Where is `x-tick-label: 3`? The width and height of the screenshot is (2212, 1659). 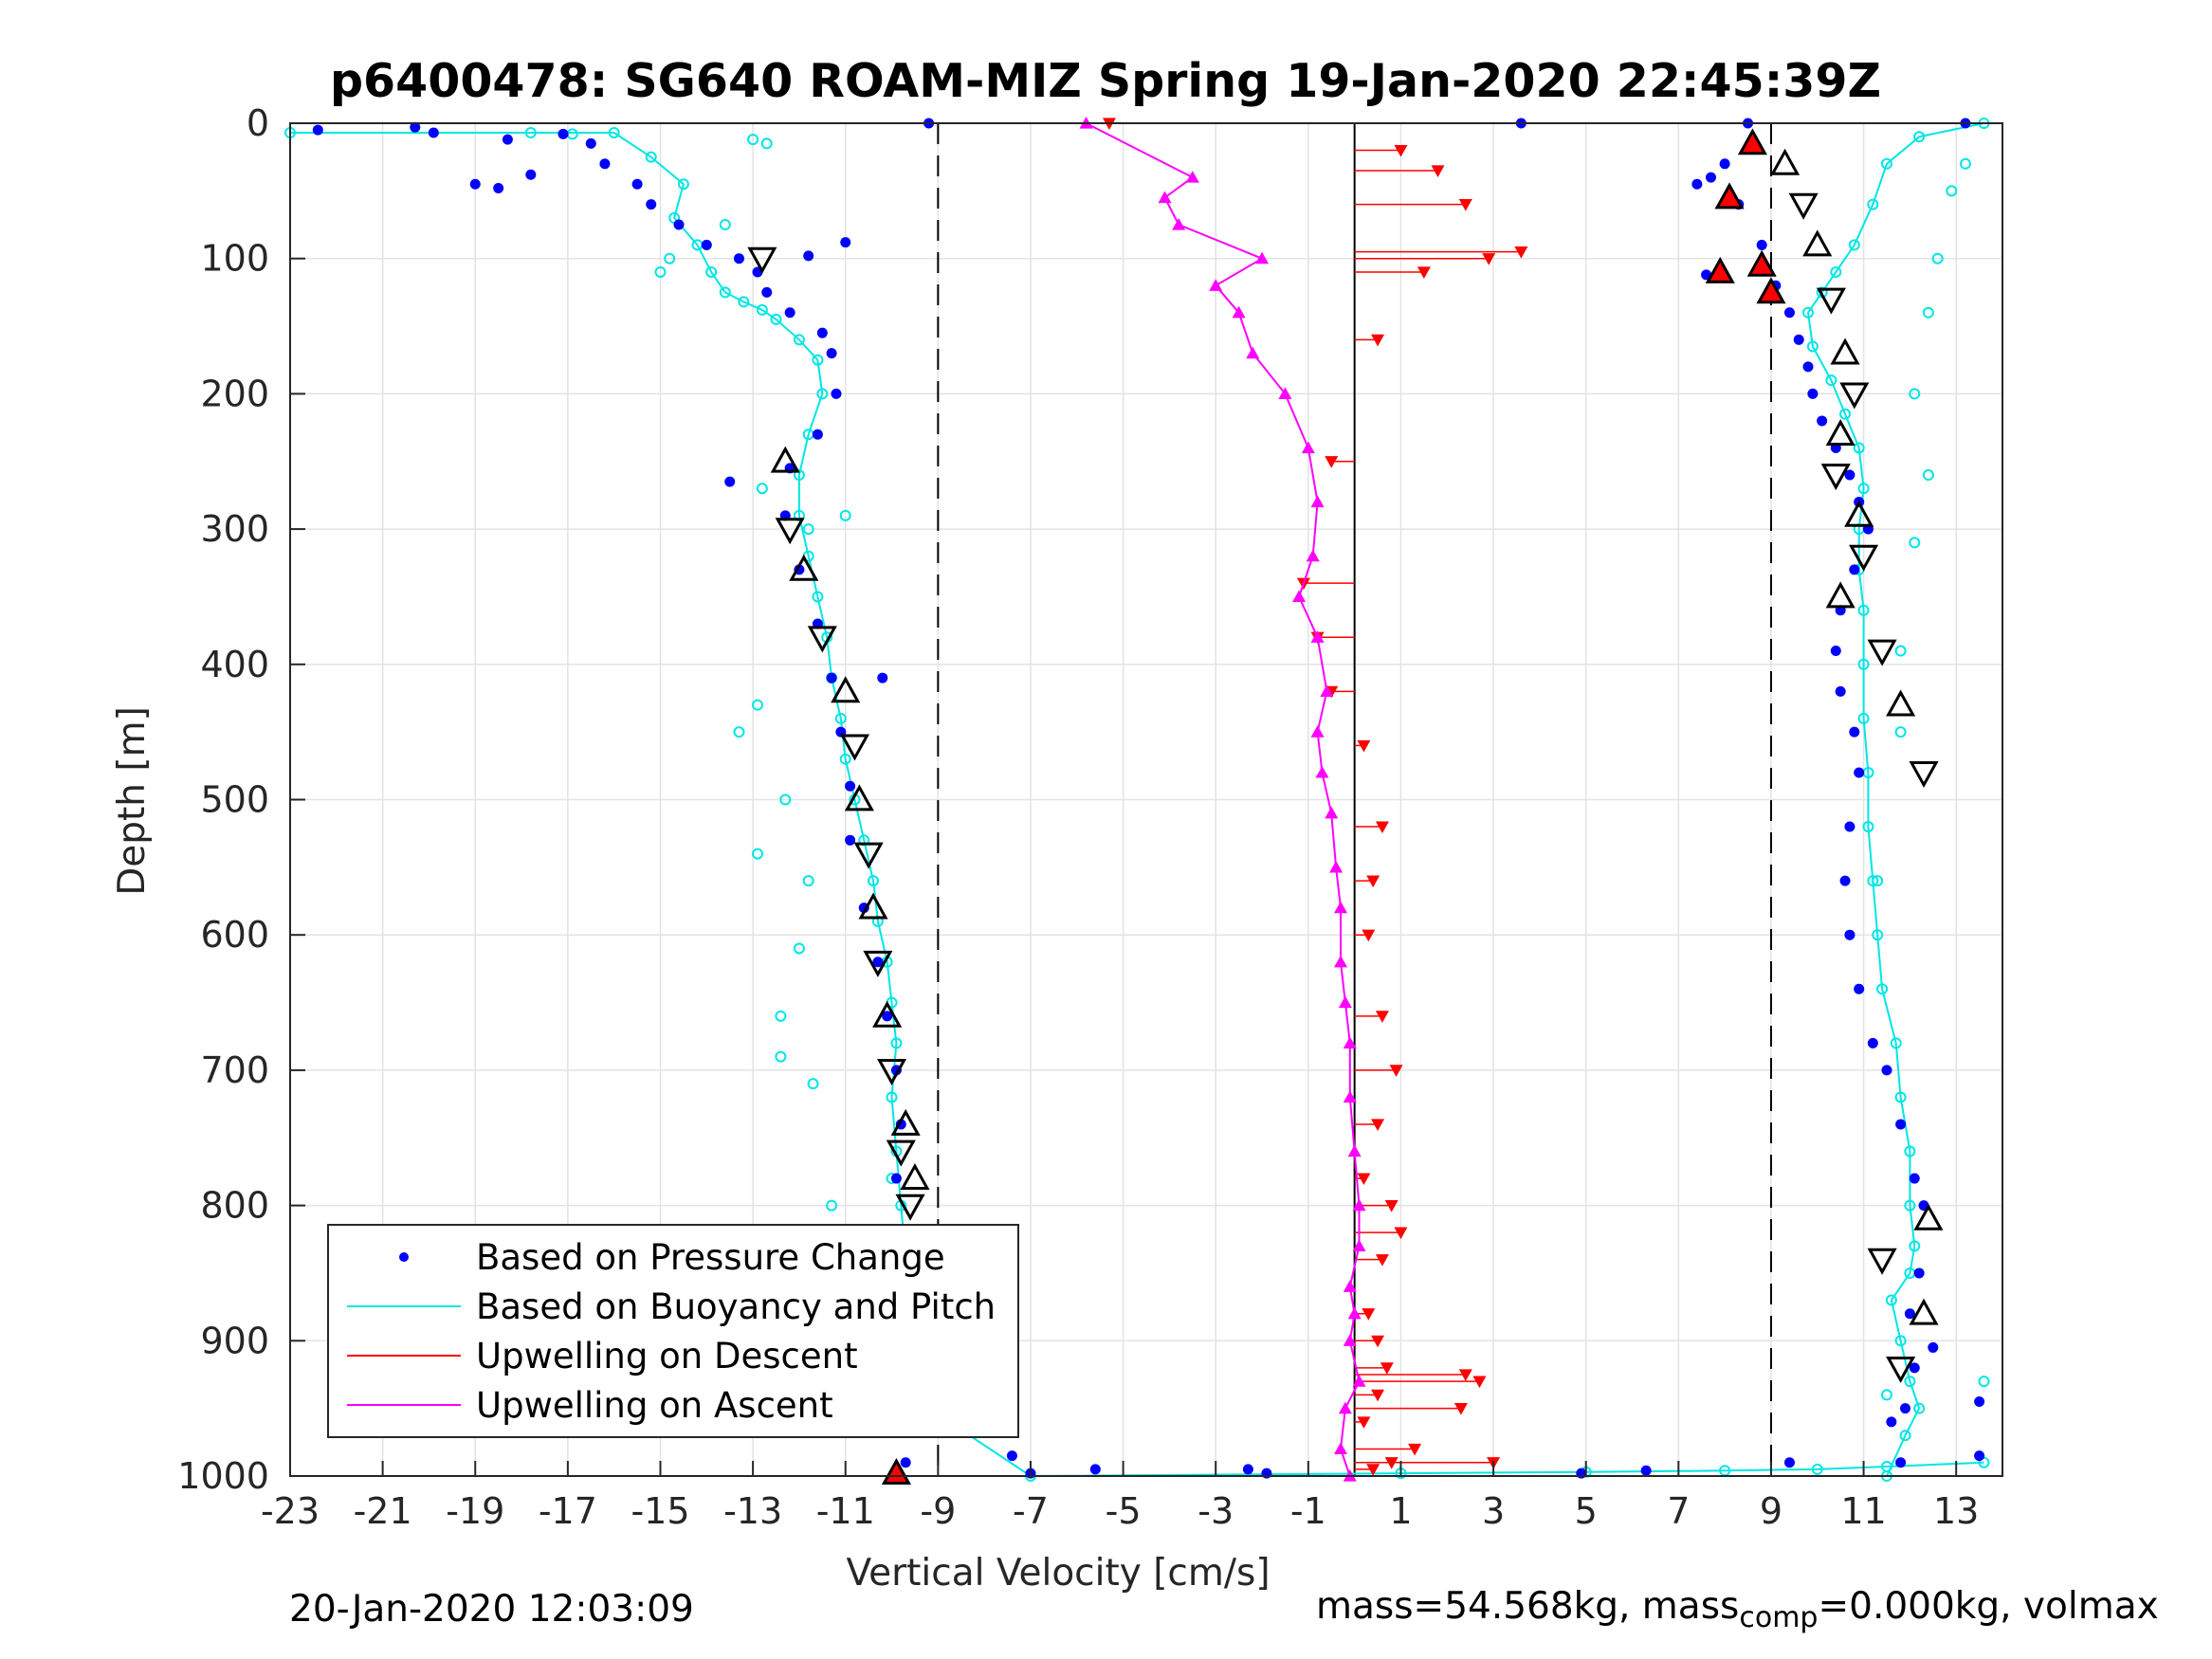 x-tick-label: 3 is located at coordinates (1493, 1511).